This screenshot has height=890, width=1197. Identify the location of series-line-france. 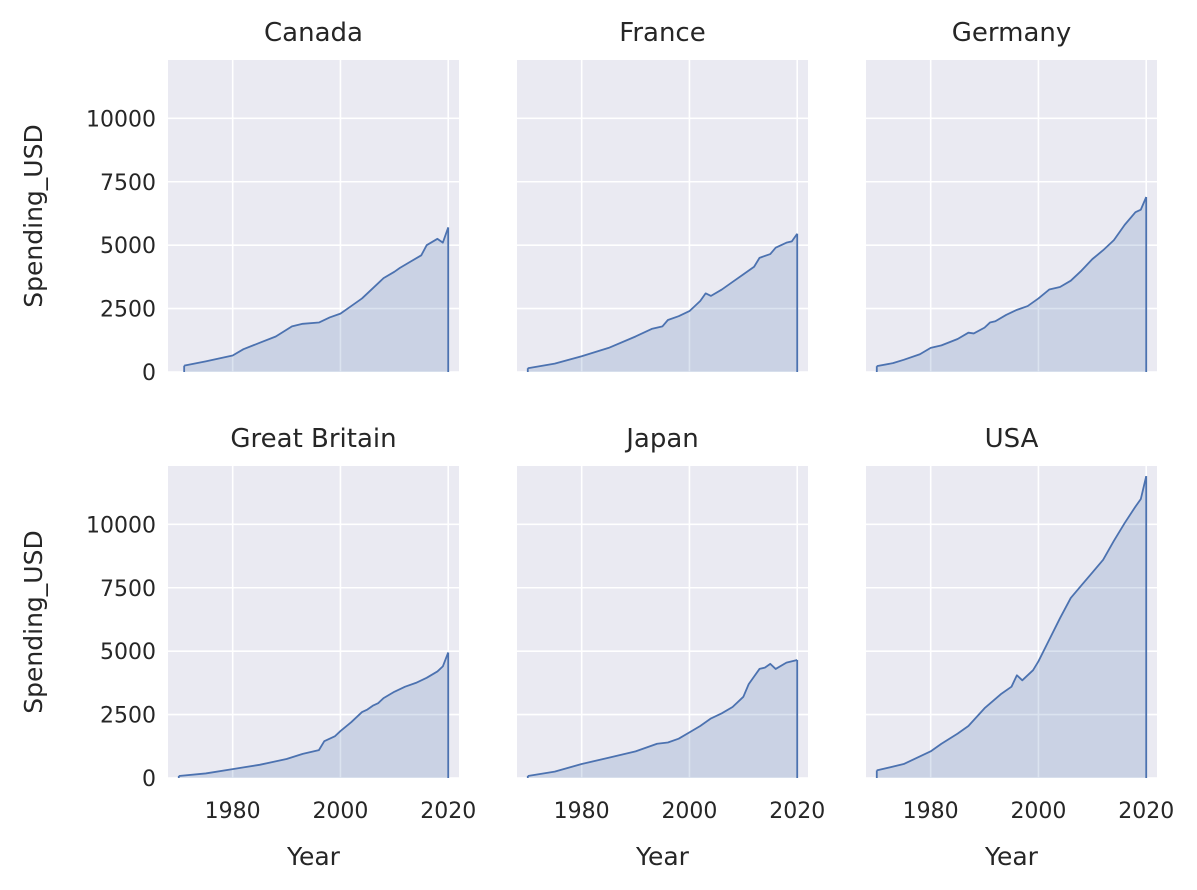
(662, 301).